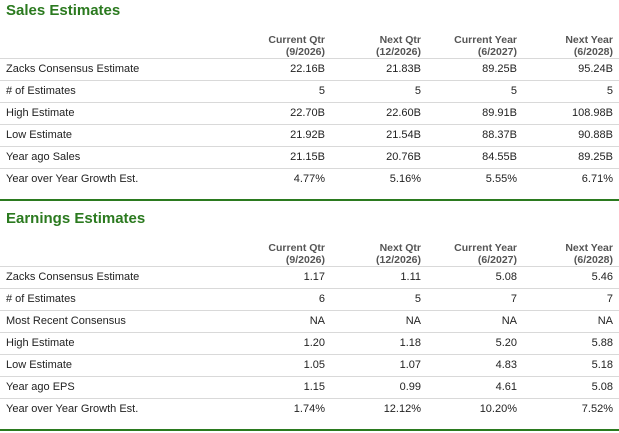 The image size is (619, 433). I want to click on table-cell: 0.99, so click(379, 387).